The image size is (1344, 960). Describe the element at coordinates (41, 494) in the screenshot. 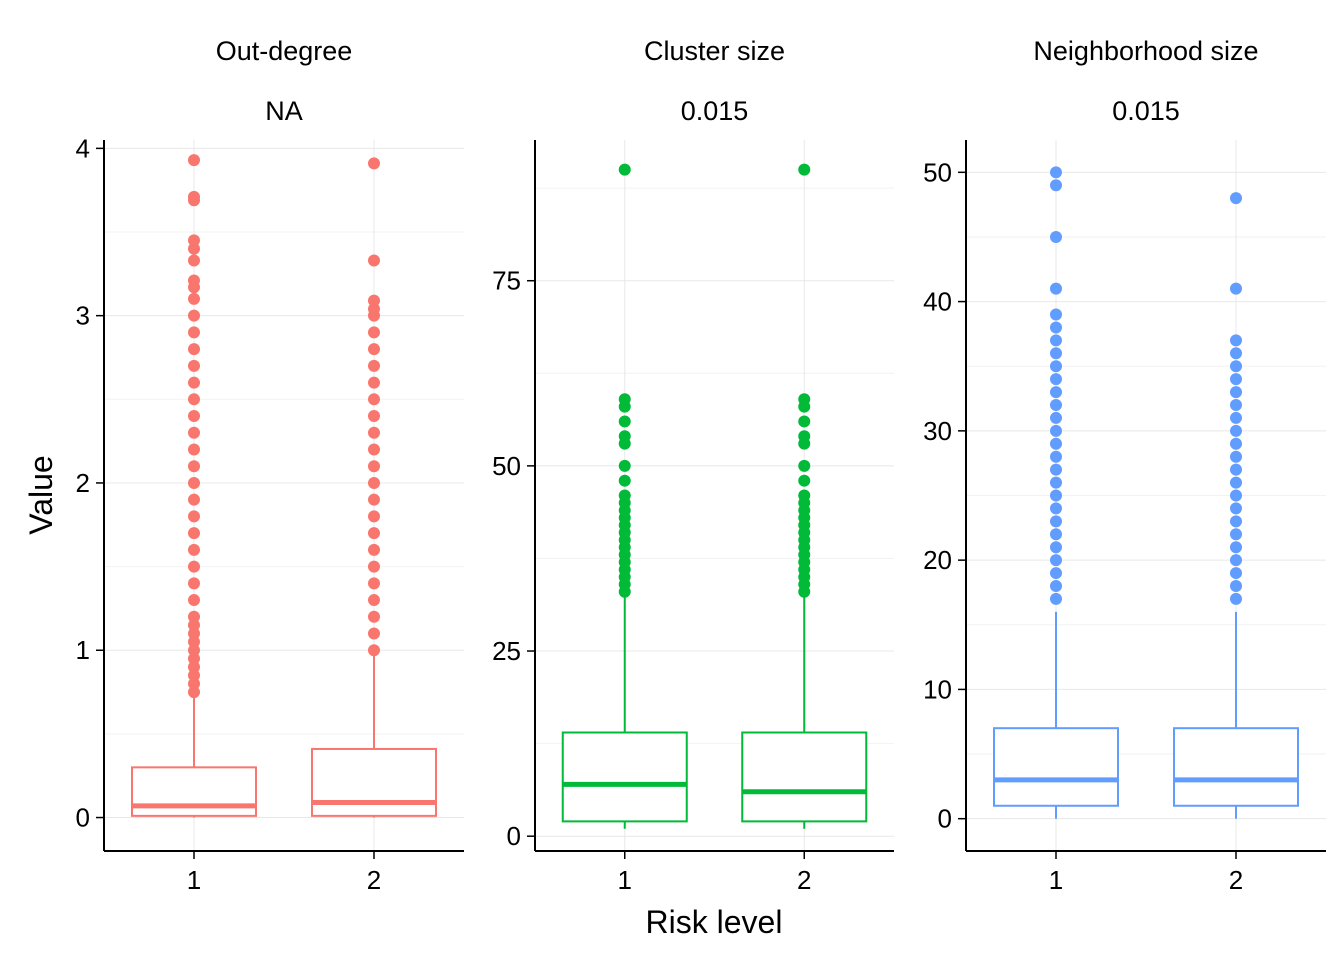

I see `y-axis-title: Value` at that location.